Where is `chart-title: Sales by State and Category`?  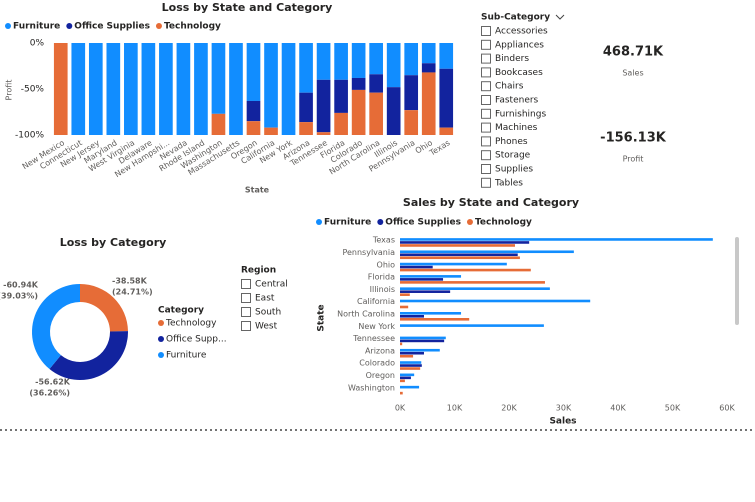 chart-title: Sales by State and Category is located at coordinates (491, 202).